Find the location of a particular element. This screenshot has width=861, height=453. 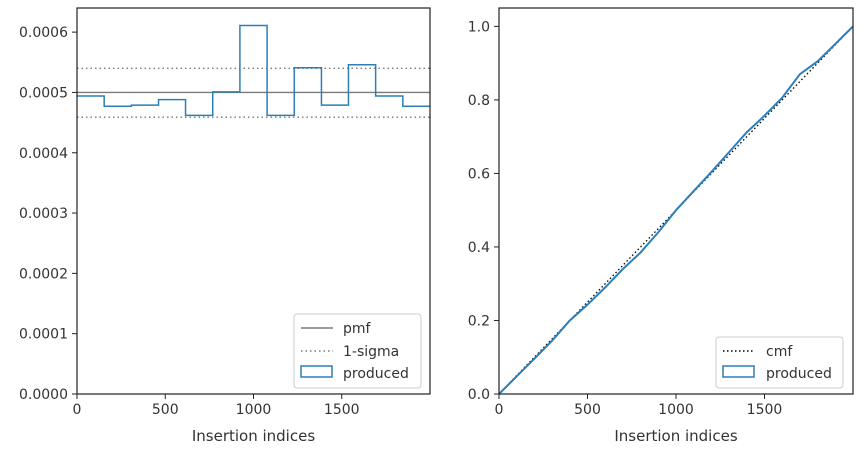

right-y-tick-label: 1.0 is located at coordinates (479, 27).